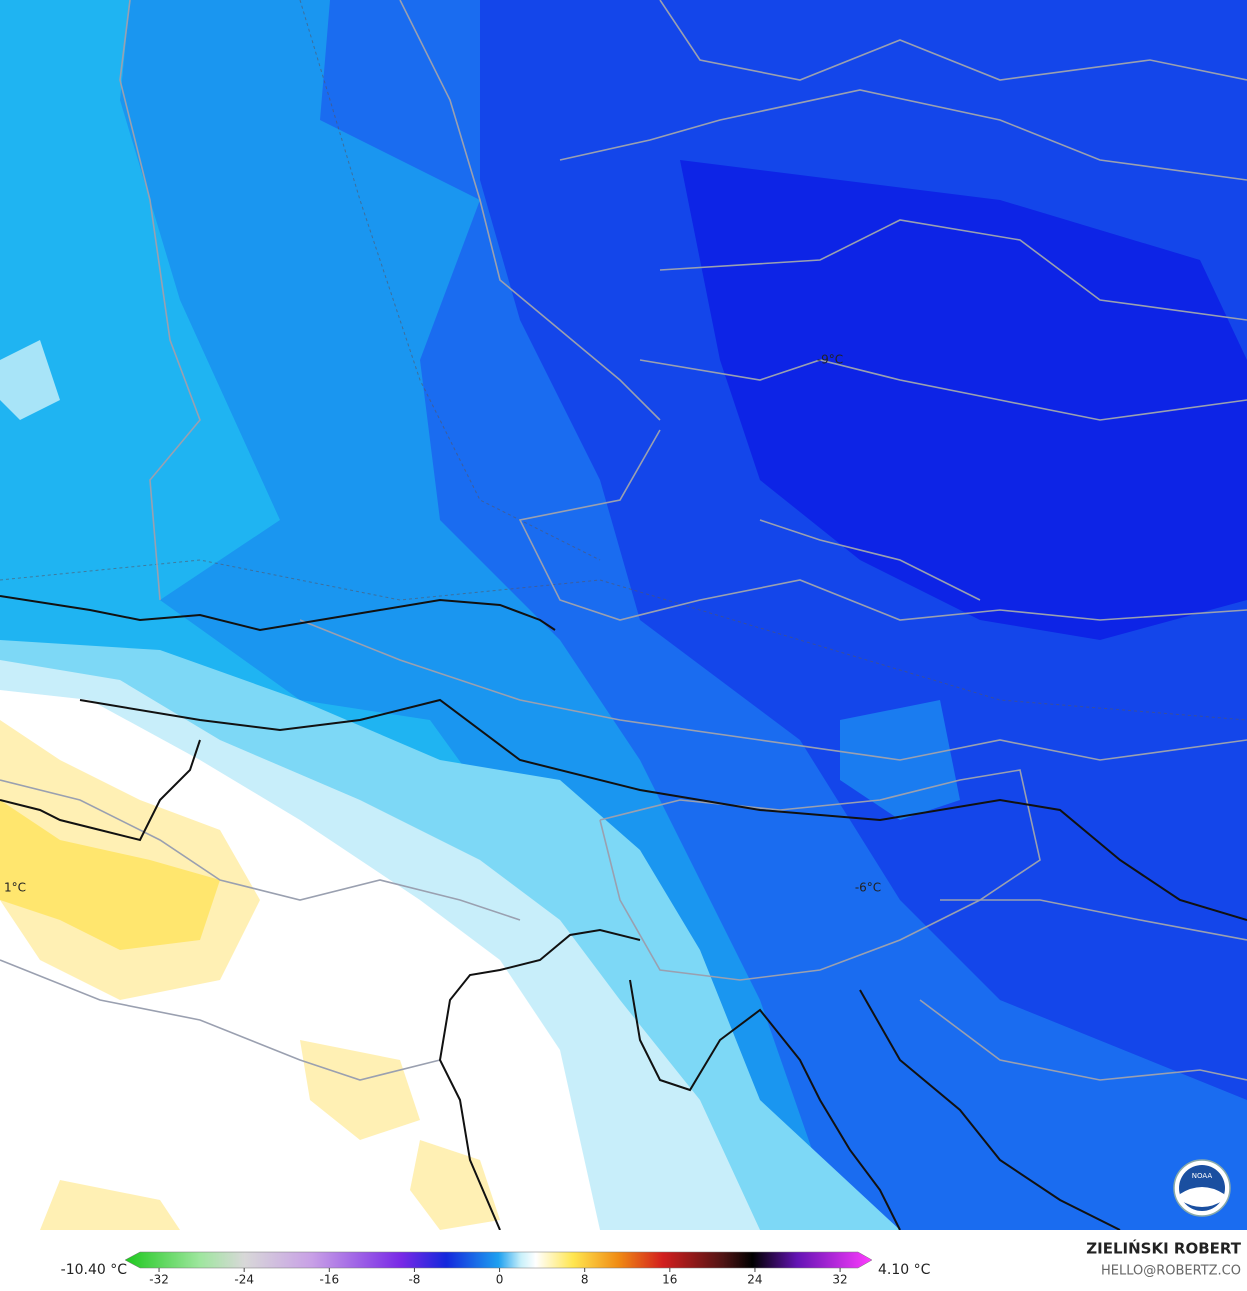  Describe the element at coordinates (500, 1280) in the screenshot. I see `colorbar-tick-label: 0` at that location.